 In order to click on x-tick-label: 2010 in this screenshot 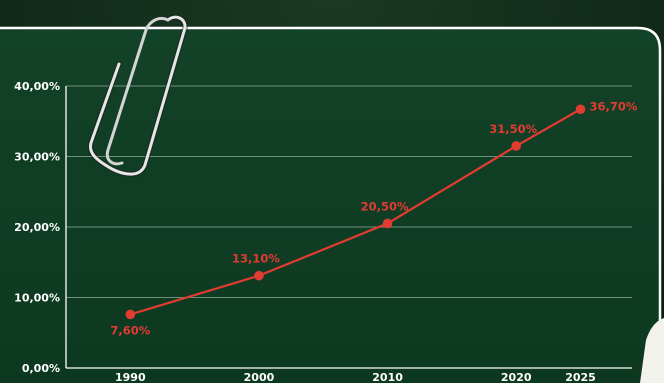, I will do `click(387, 377)`.